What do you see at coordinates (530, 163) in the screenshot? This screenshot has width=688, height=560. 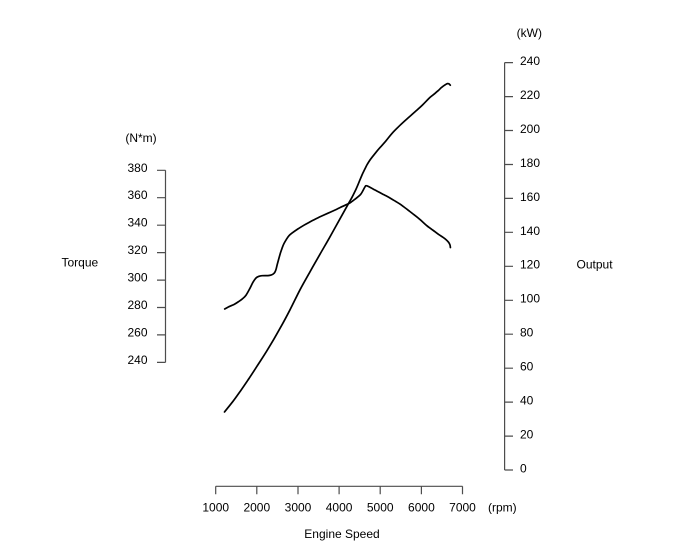 I see `svg-text: 180` at bounding box center [530, 163].